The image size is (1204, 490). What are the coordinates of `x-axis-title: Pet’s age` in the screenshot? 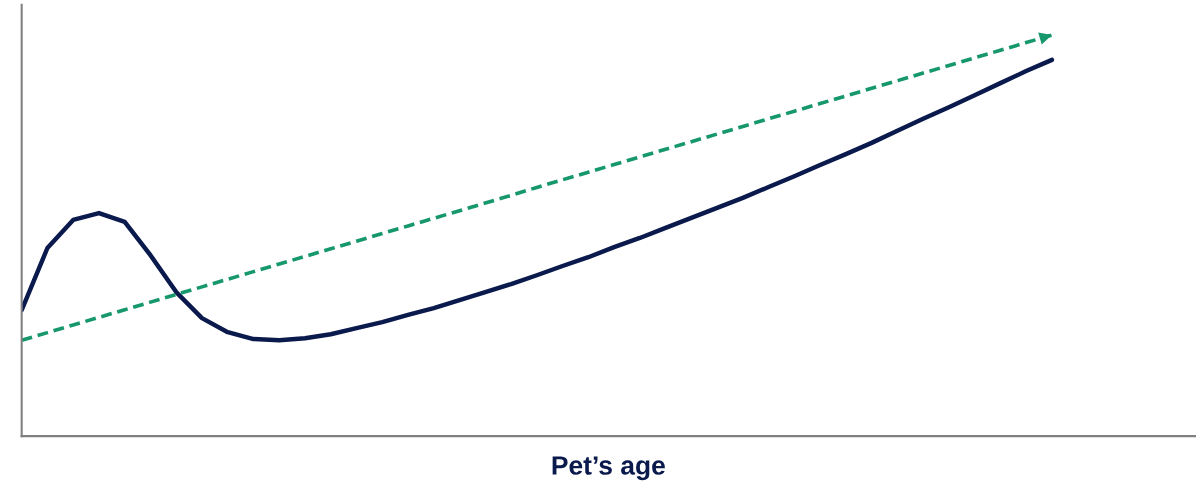 It's located at (608, 468).